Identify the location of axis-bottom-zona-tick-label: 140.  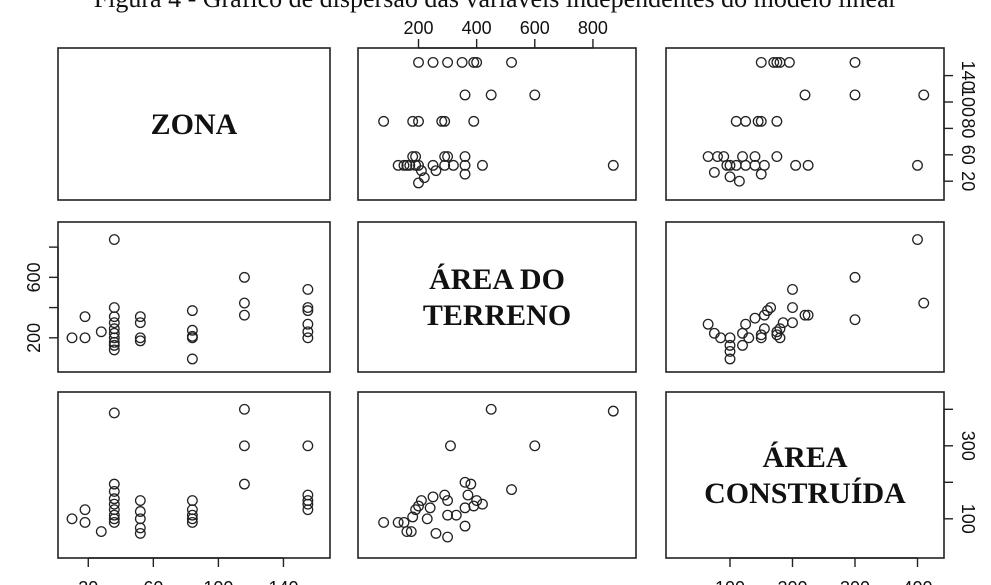
(283, 581).